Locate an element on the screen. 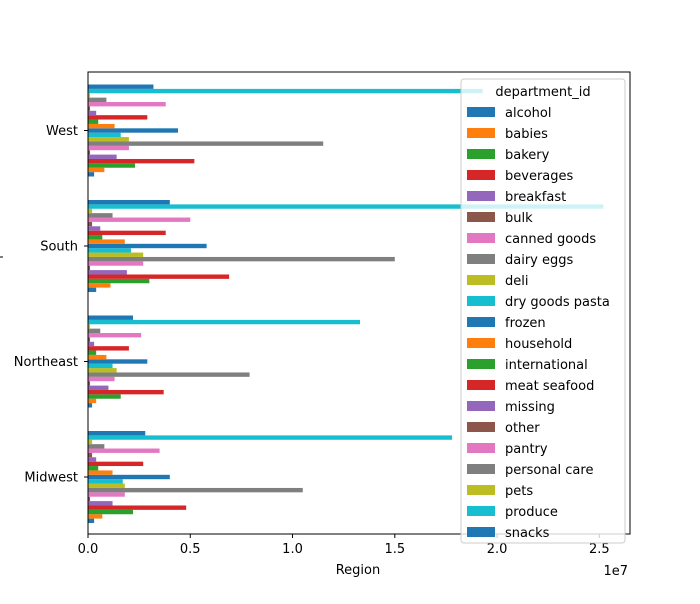  legend-swatch-dairy-eggs is located at coordinates (481, 259).